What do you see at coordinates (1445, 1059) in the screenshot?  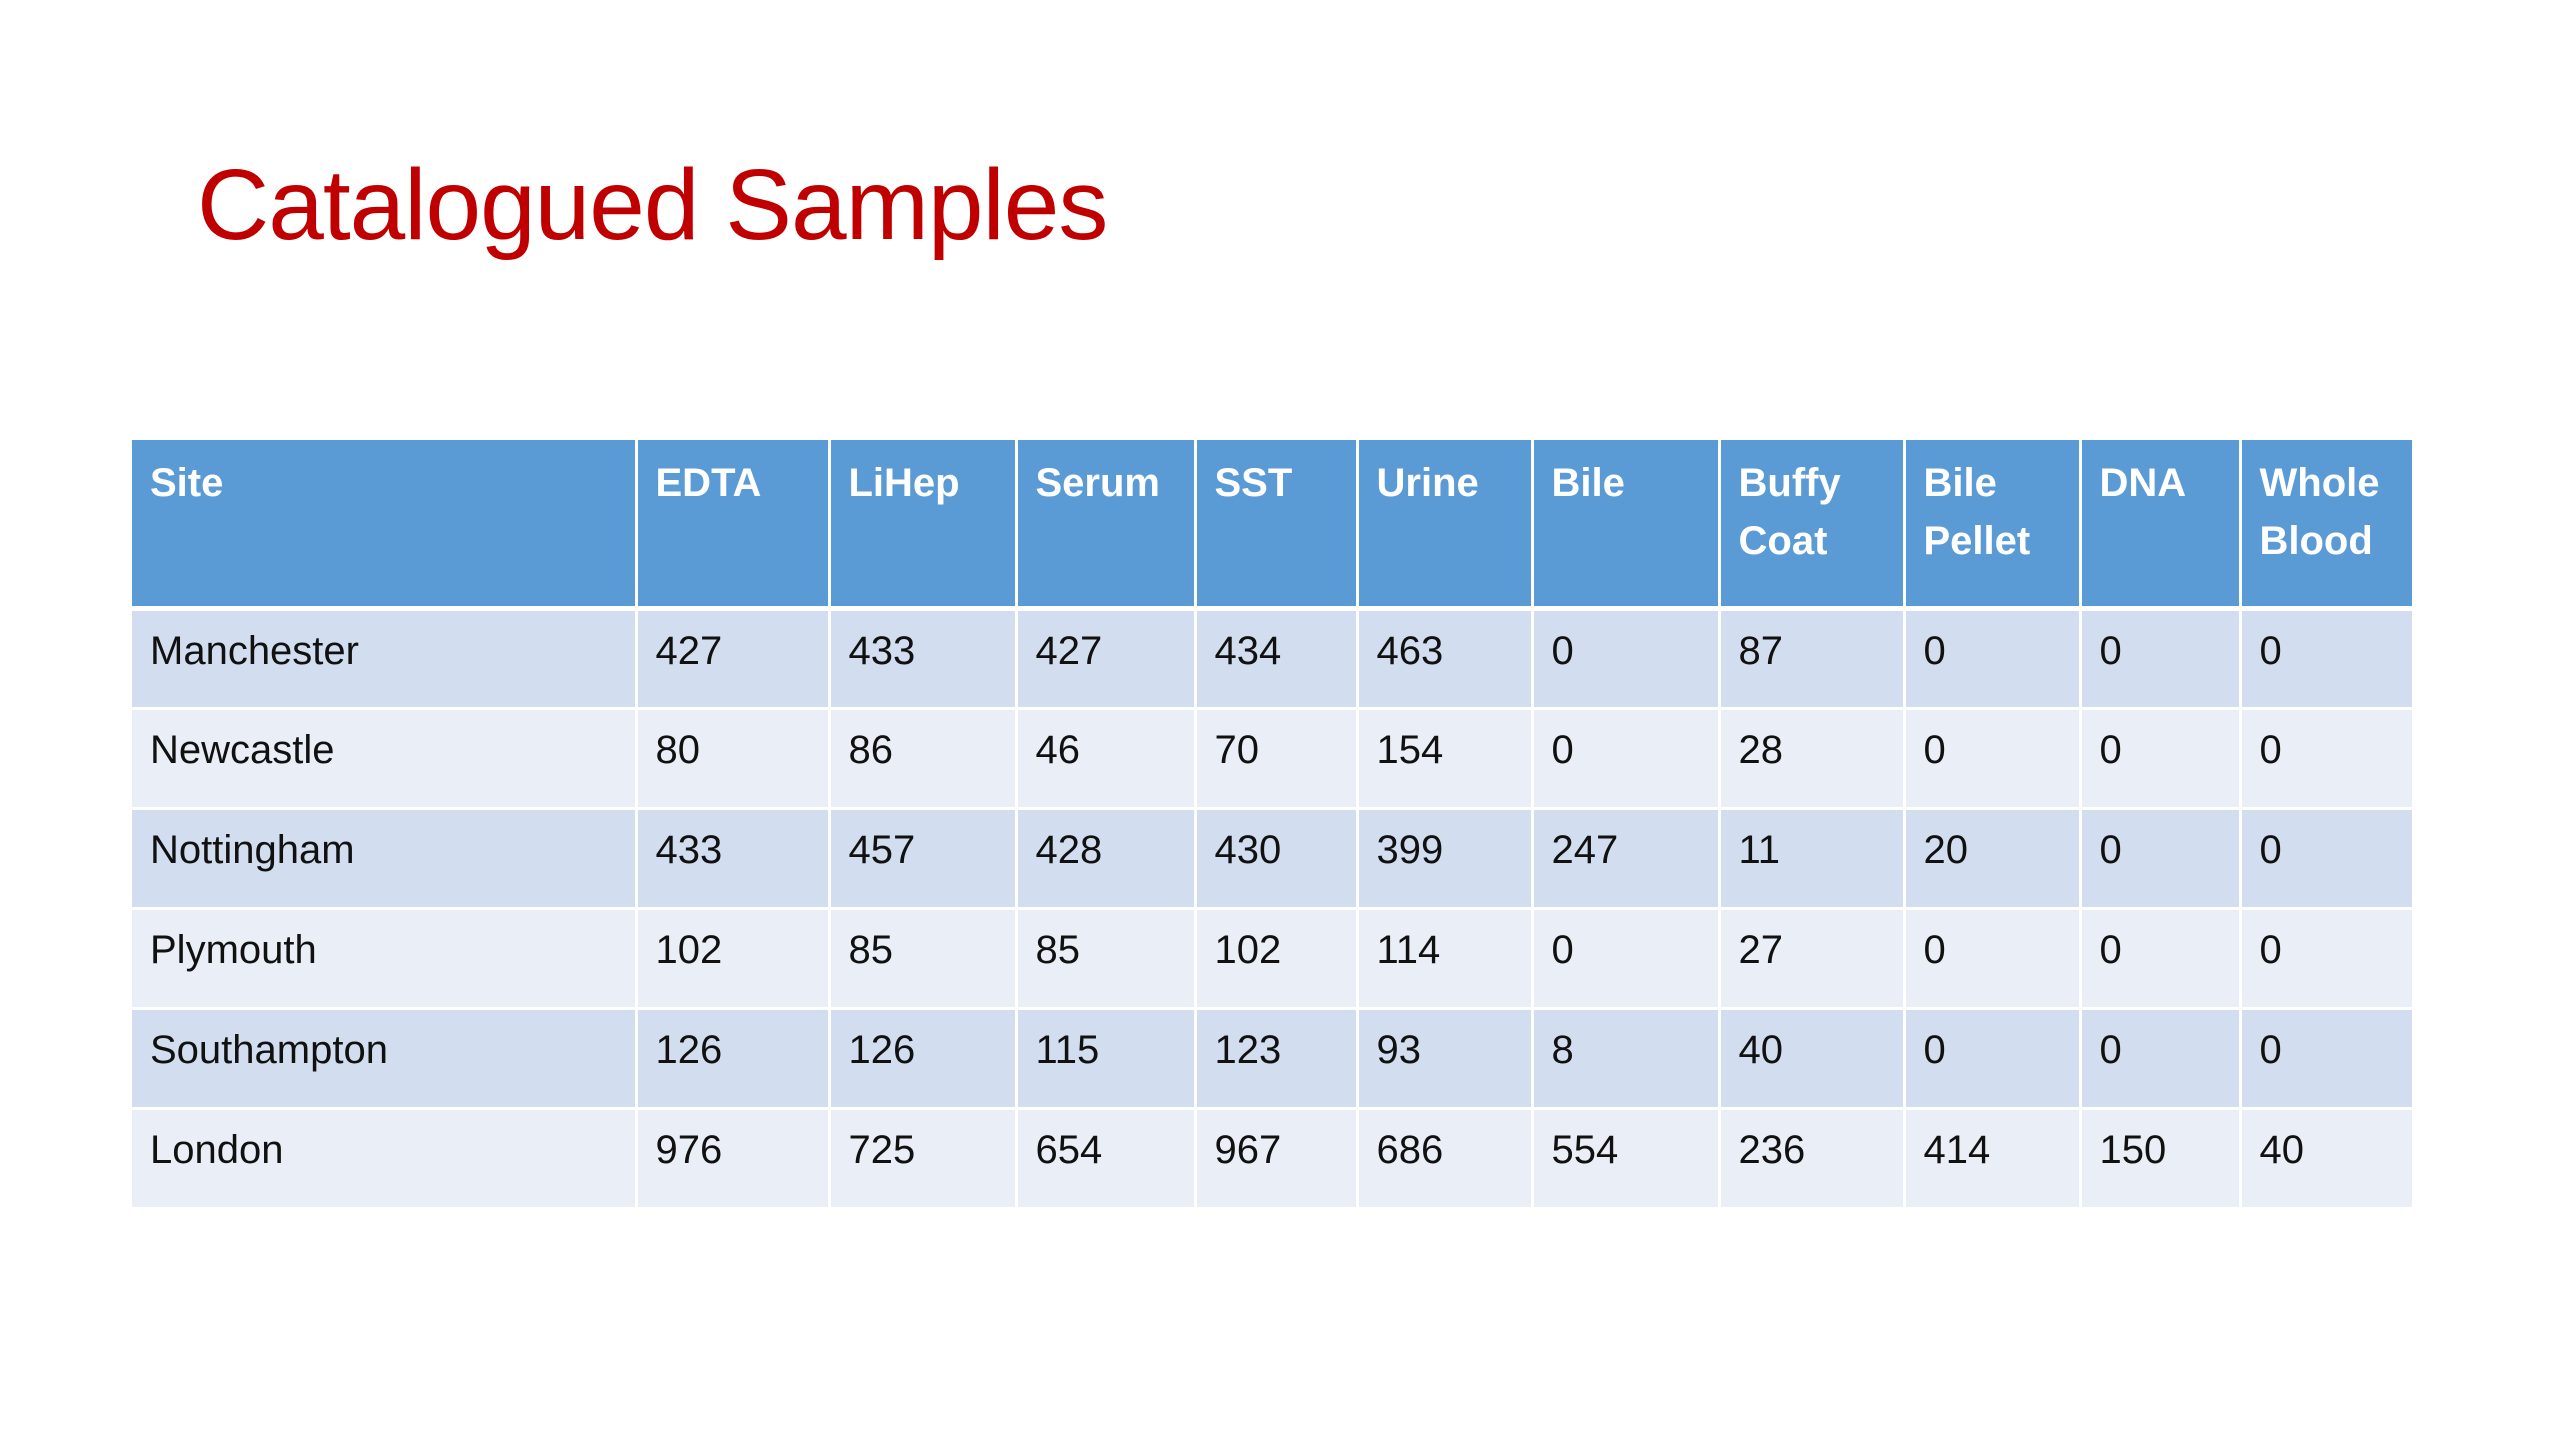 I see `count-cell: 93` at bounding box center [1445, 1059].